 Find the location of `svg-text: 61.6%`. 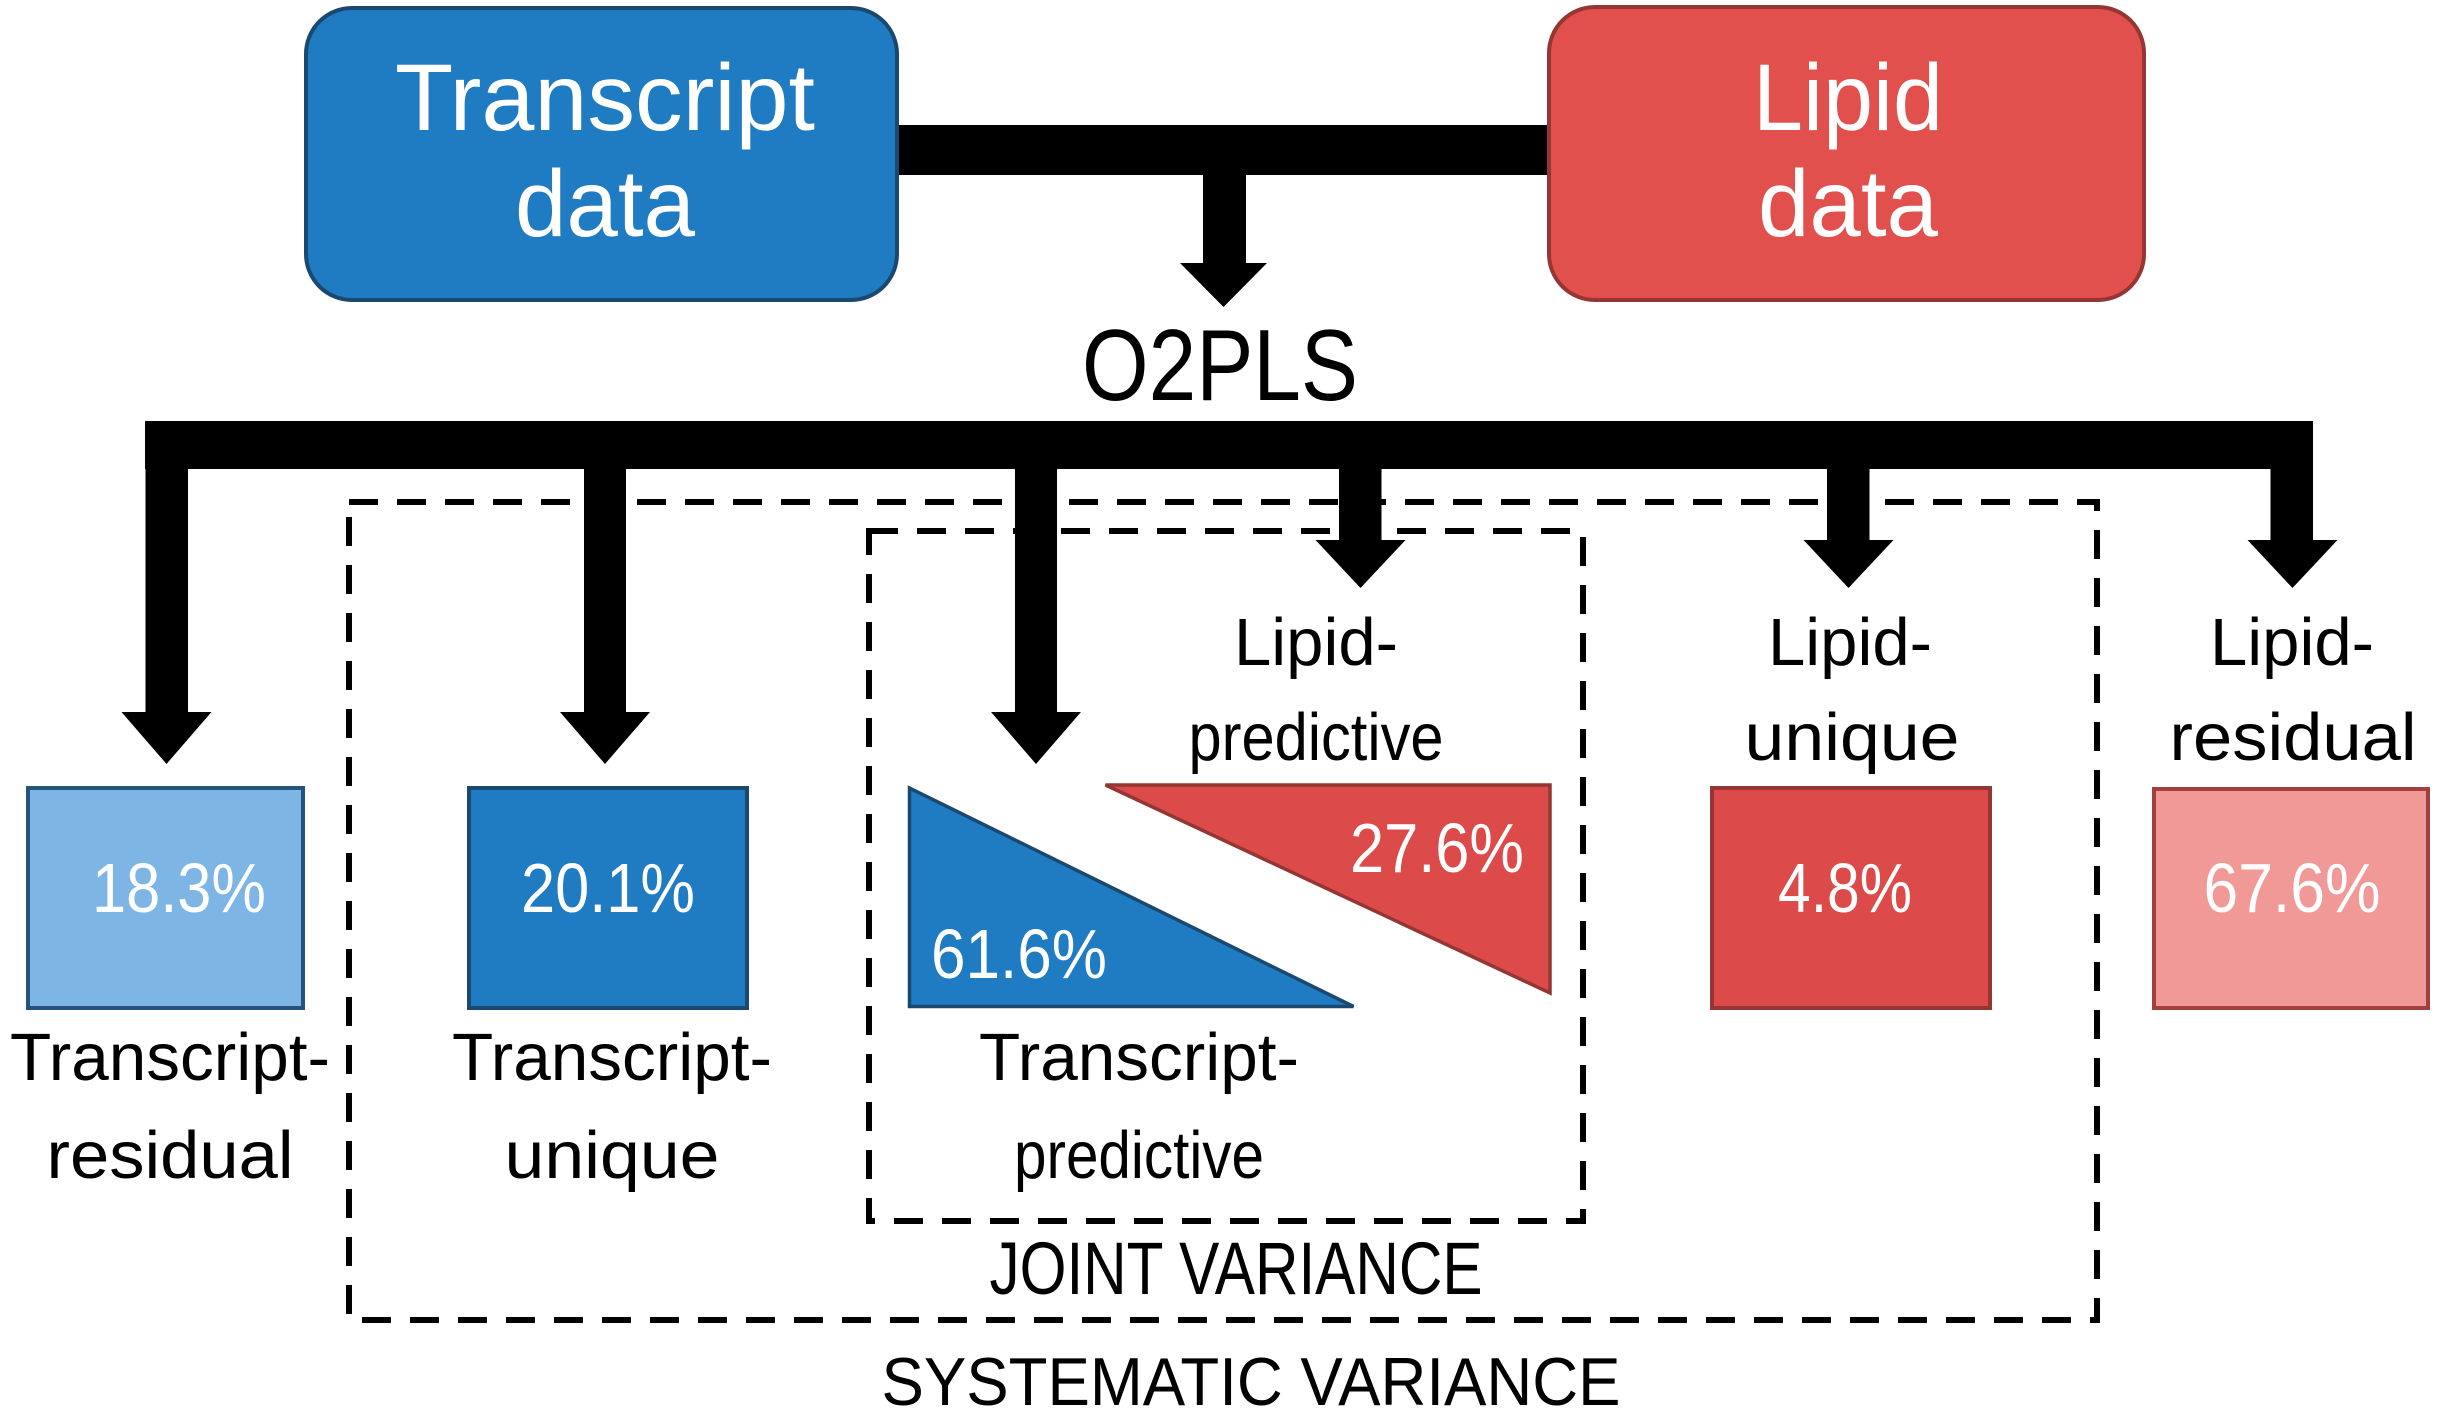

svg-text: 61.6% is located at coordinates (1019, 954).